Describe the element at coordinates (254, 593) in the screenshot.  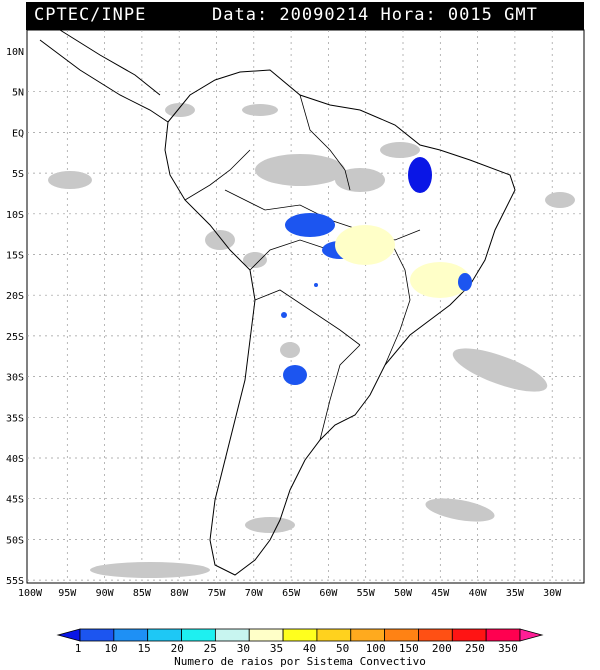
I see `longitude-label: 70W` at that location.